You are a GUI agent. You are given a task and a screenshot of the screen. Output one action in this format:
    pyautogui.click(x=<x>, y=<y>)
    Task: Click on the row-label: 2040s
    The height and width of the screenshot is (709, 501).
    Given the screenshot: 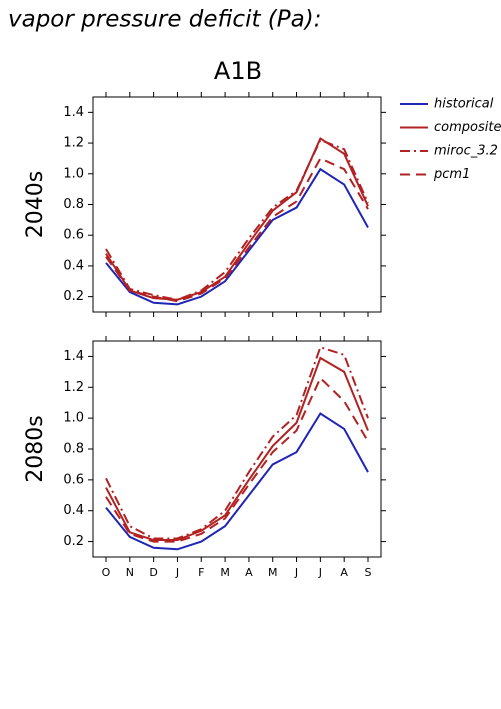 What is the action you would take?
    pyautogui.click(x=35, y=204)
    